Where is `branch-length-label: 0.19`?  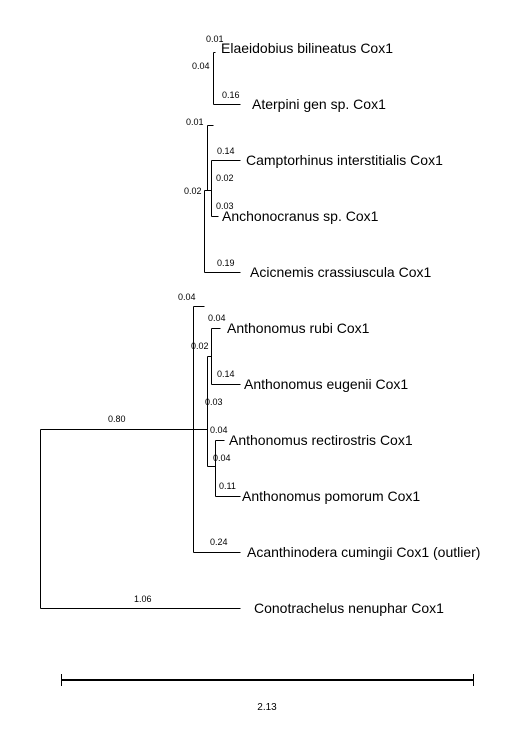 branch-length-label: 0.19 is located at coordinates (226, 263).